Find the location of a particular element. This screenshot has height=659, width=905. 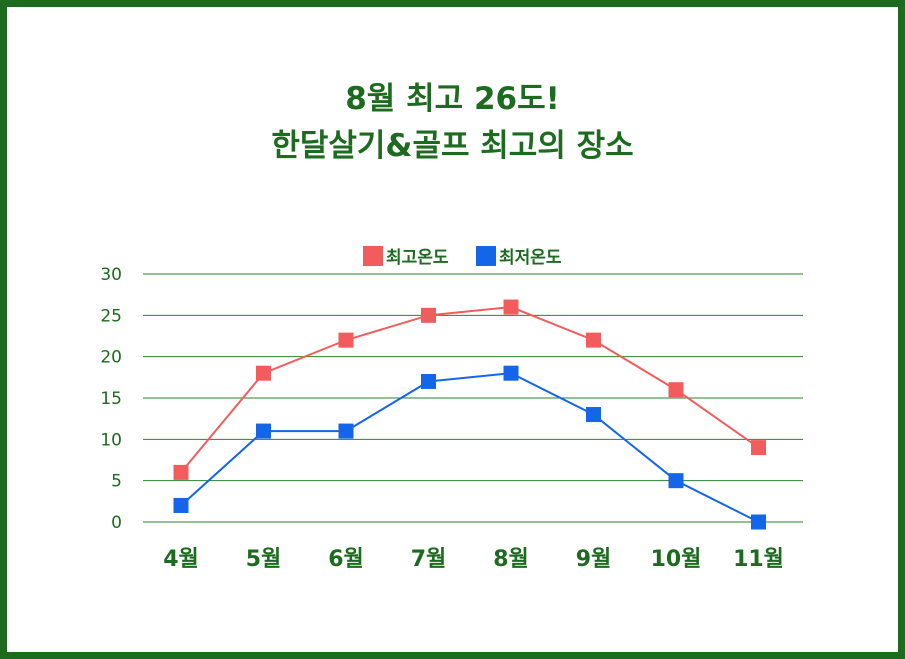

y-tick-label: 25 is located at coordinates (111, 316).